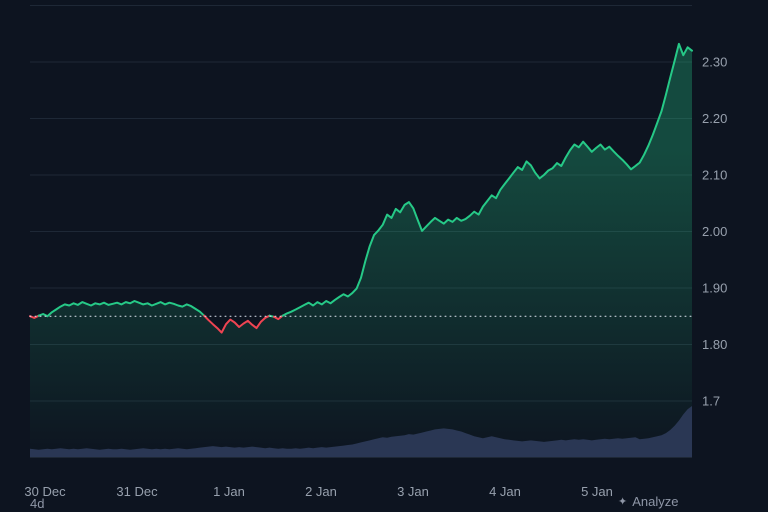 The height and width of the screenshot is (512, 768). What do you see at coordinates (714, 231) in the screenshot?
I see `y-axis-label: 2.00` at bounding box center [714, 231].